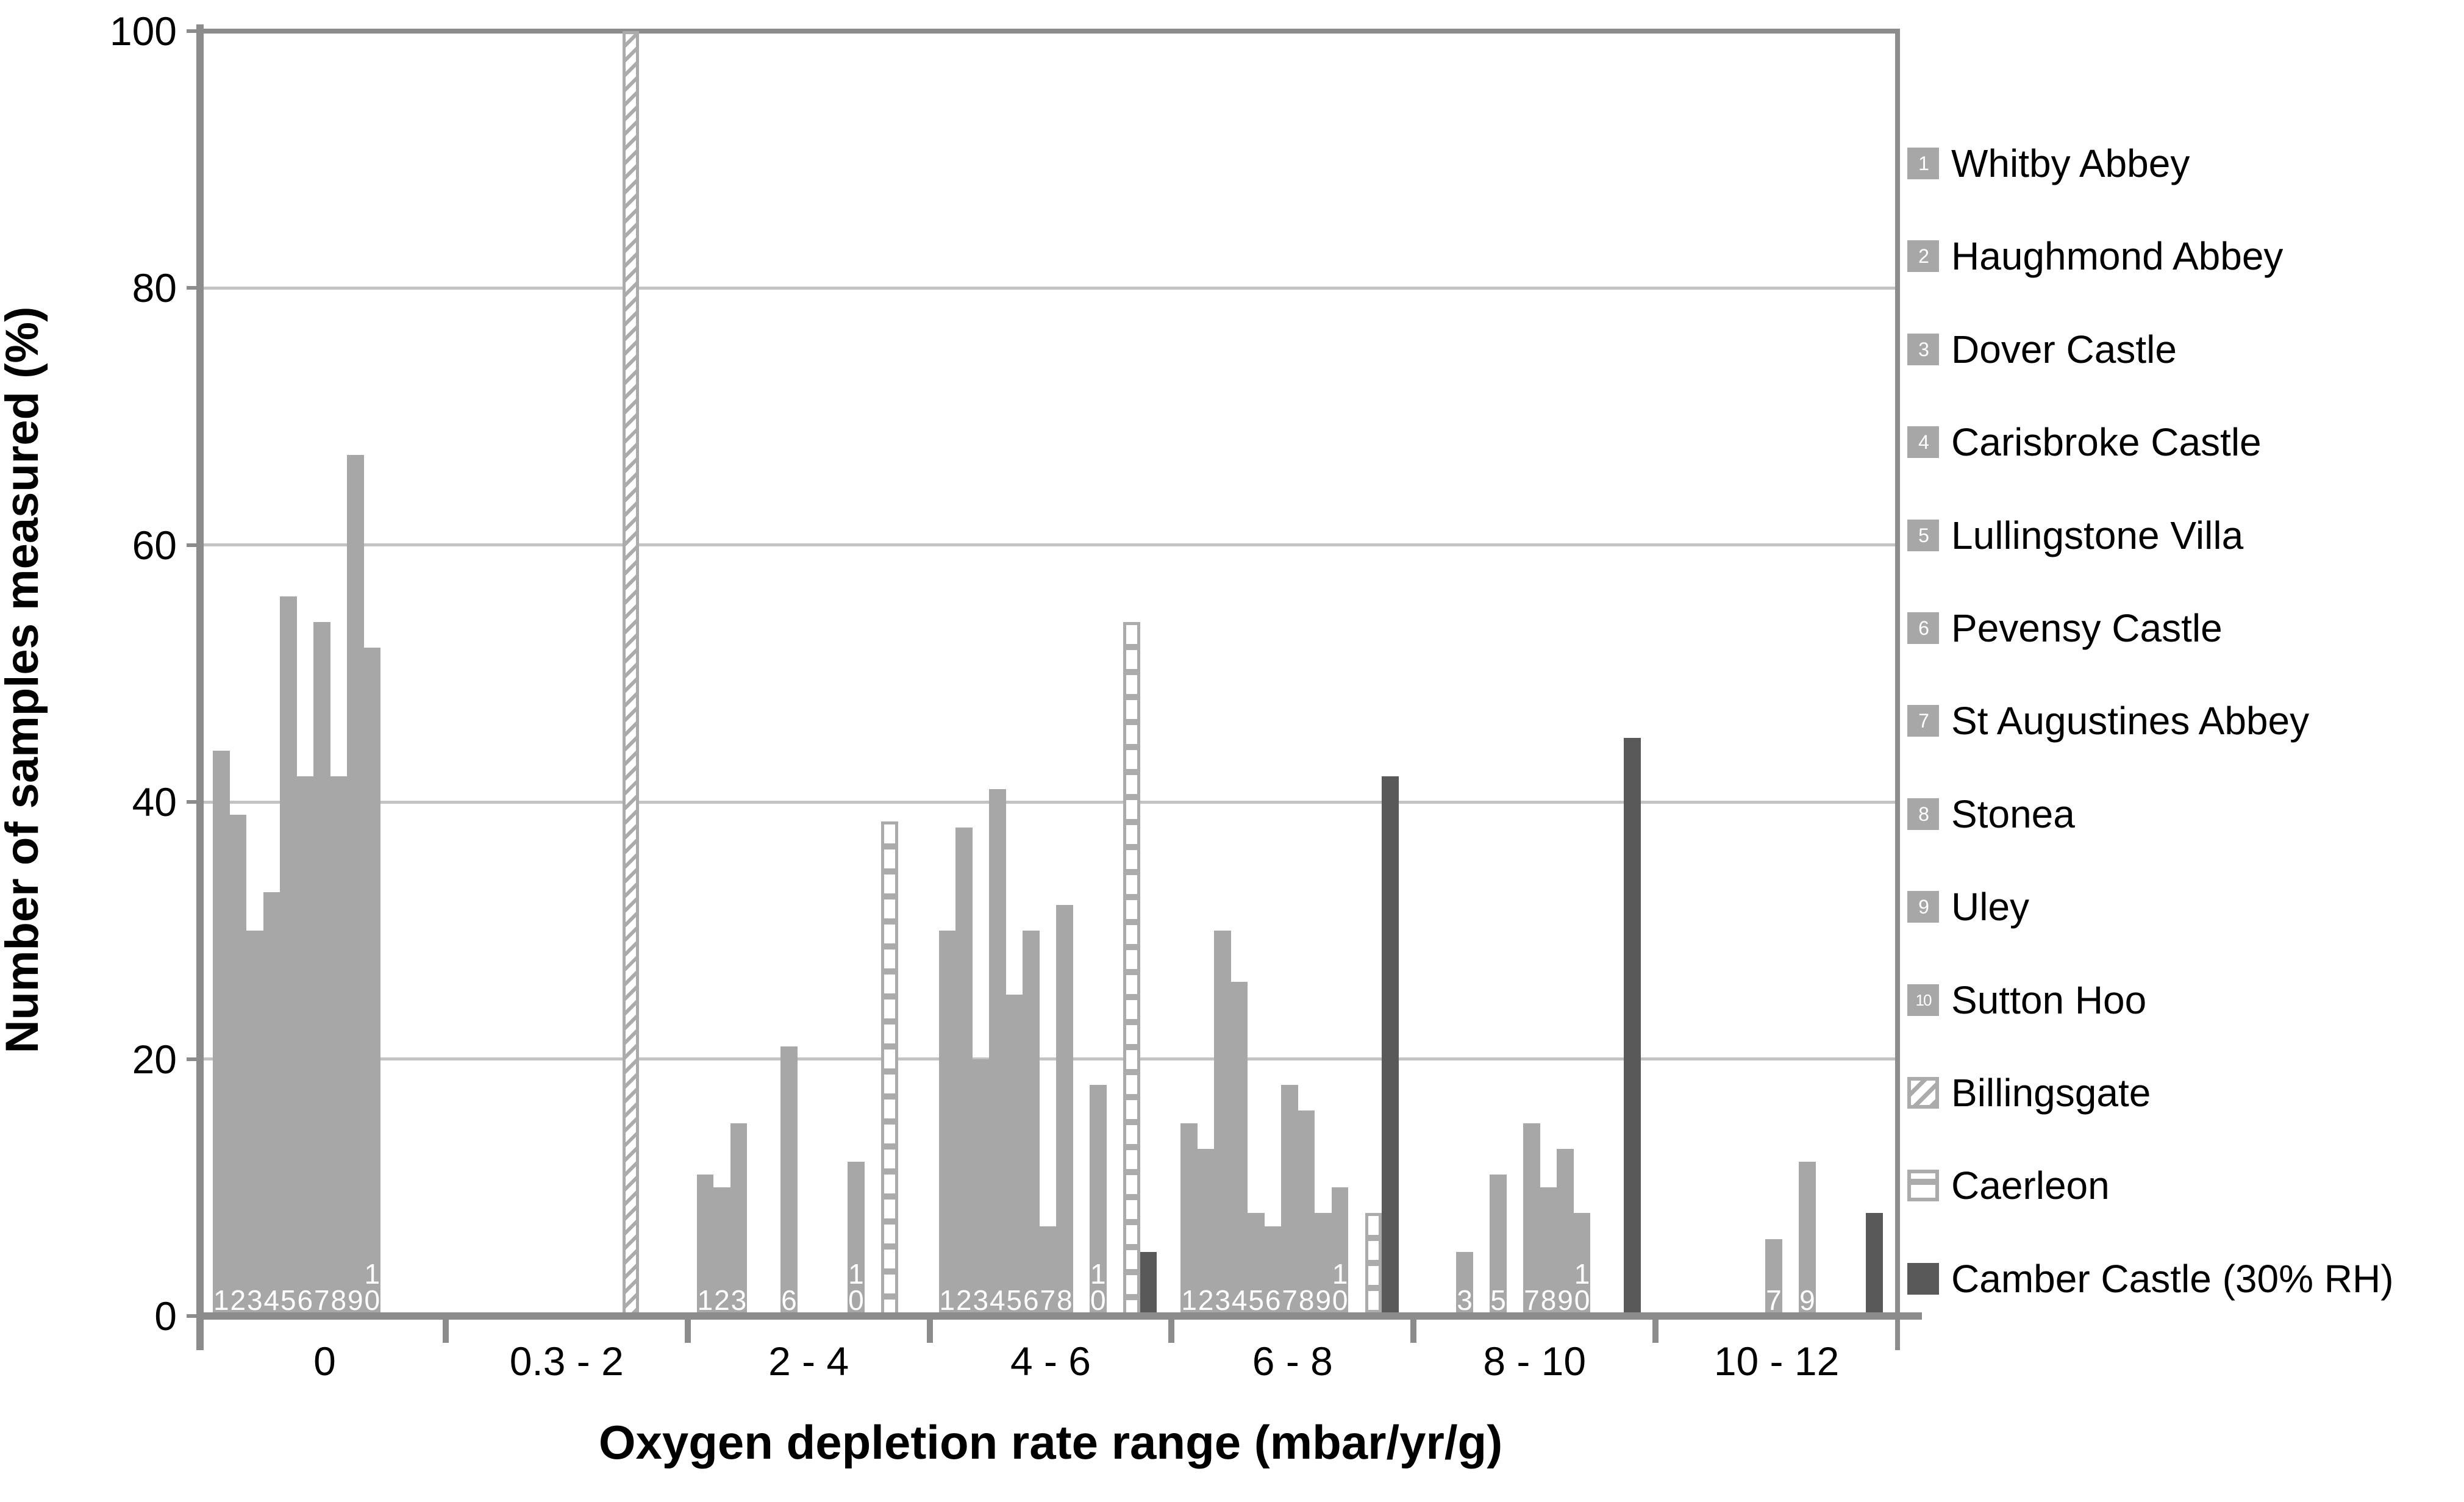 This screenshot has height=1502, width=2464. I want to click on y-tick-label-60: 60, so click(154, 545).